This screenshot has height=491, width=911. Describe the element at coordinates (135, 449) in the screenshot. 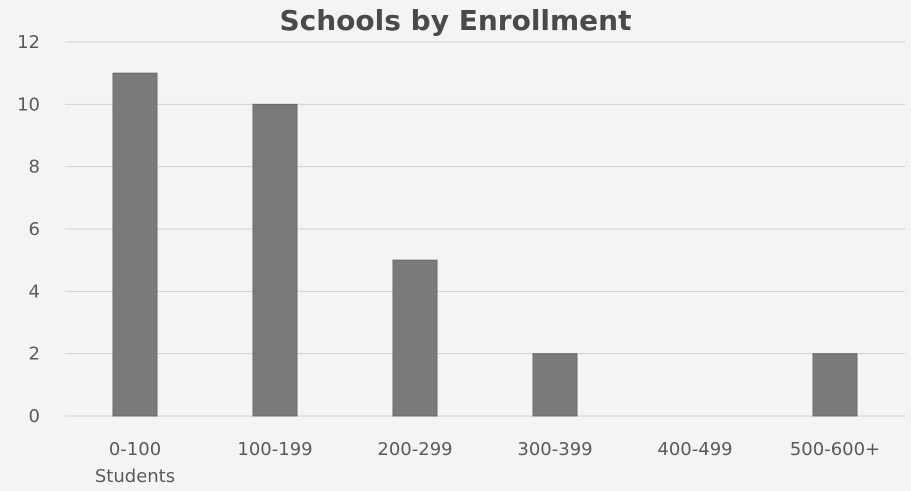

I see `x-tick-label: 0-100` at that location.